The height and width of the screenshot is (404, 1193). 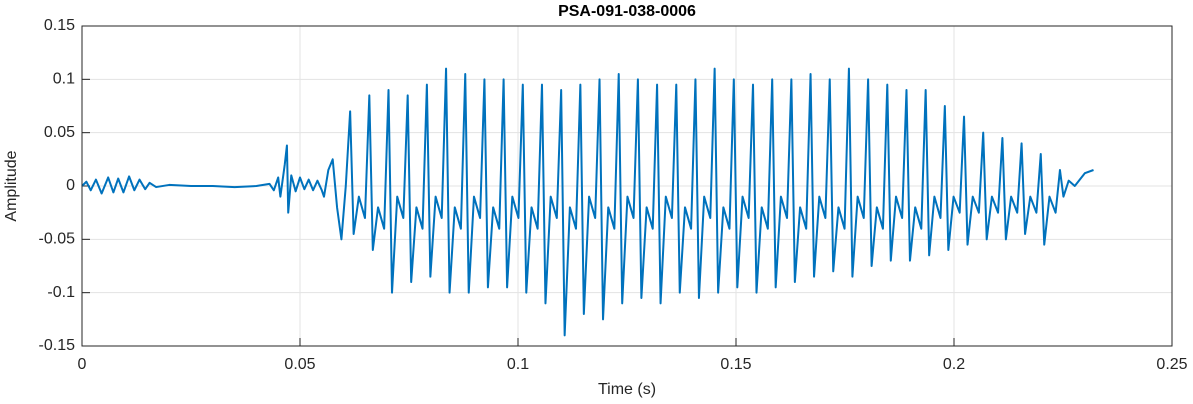 I want to click on x-tick-label: 0.1, so click(x=518, y=364).